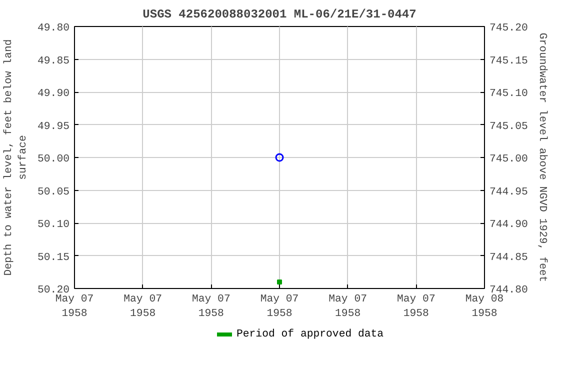  I want to click on chart-title: USGS 425620088032001 ML-06/21E/31-0447, so click(279, 15).